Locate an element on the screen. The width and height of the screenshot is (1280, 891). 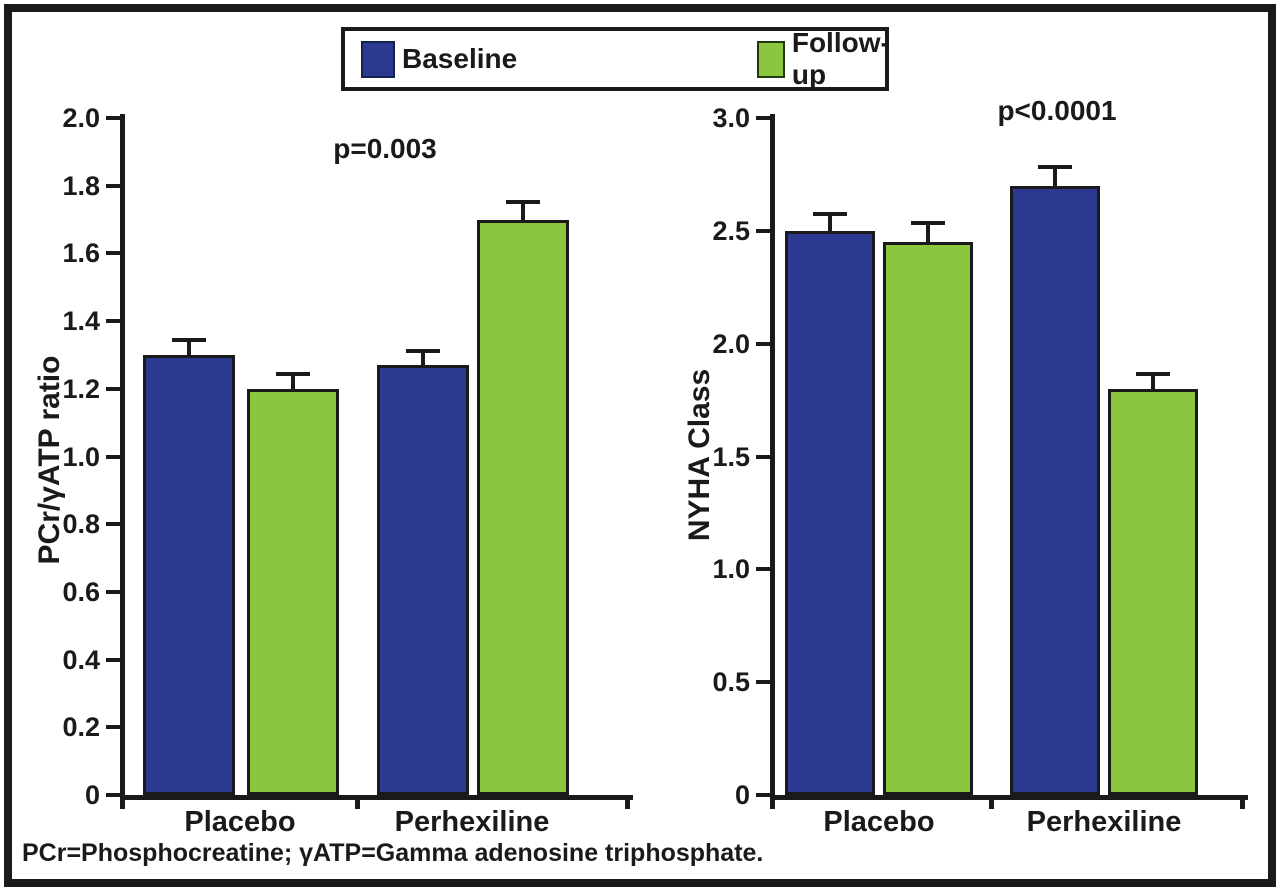
y-tick-label-right: 1.0 is located at coordinates (731, 569).